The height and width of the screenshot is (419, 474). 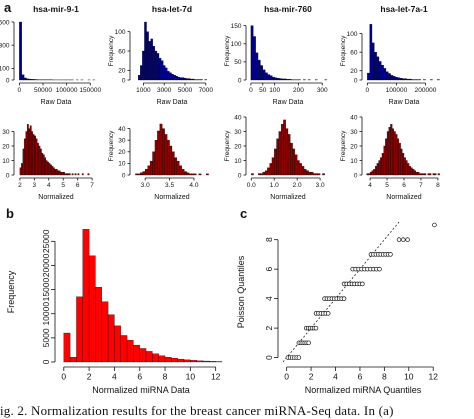 What do you see at coordinates (370, 185) in the screenshot?
I see `x-tick-label: 4` at bounding box center [370, 185].